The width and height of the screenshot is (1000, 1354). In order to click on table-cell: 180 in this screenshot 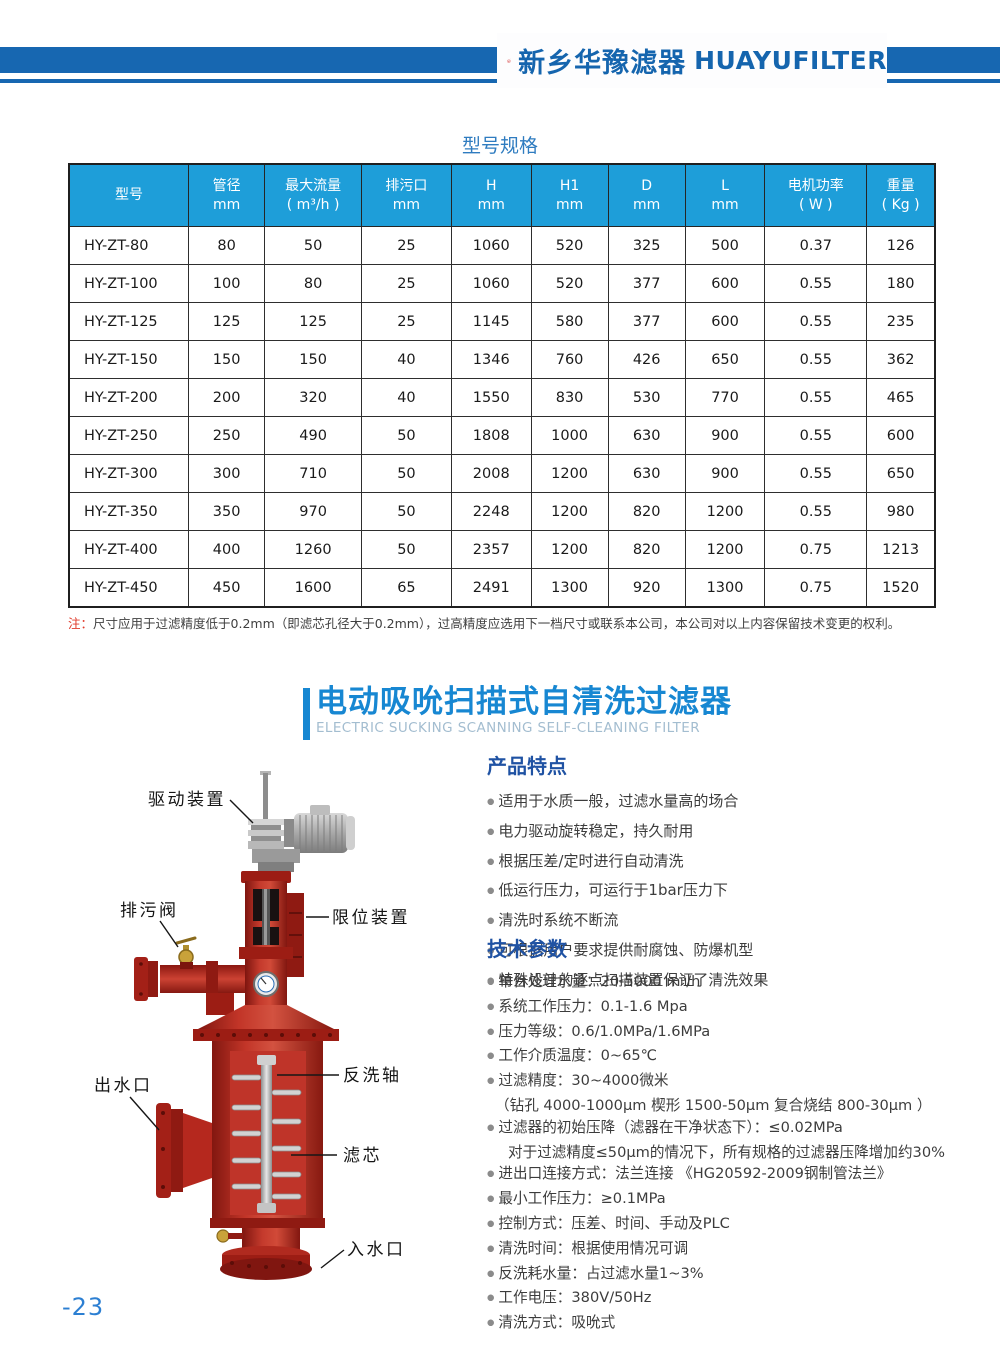, I will do `click(901, 283)`.